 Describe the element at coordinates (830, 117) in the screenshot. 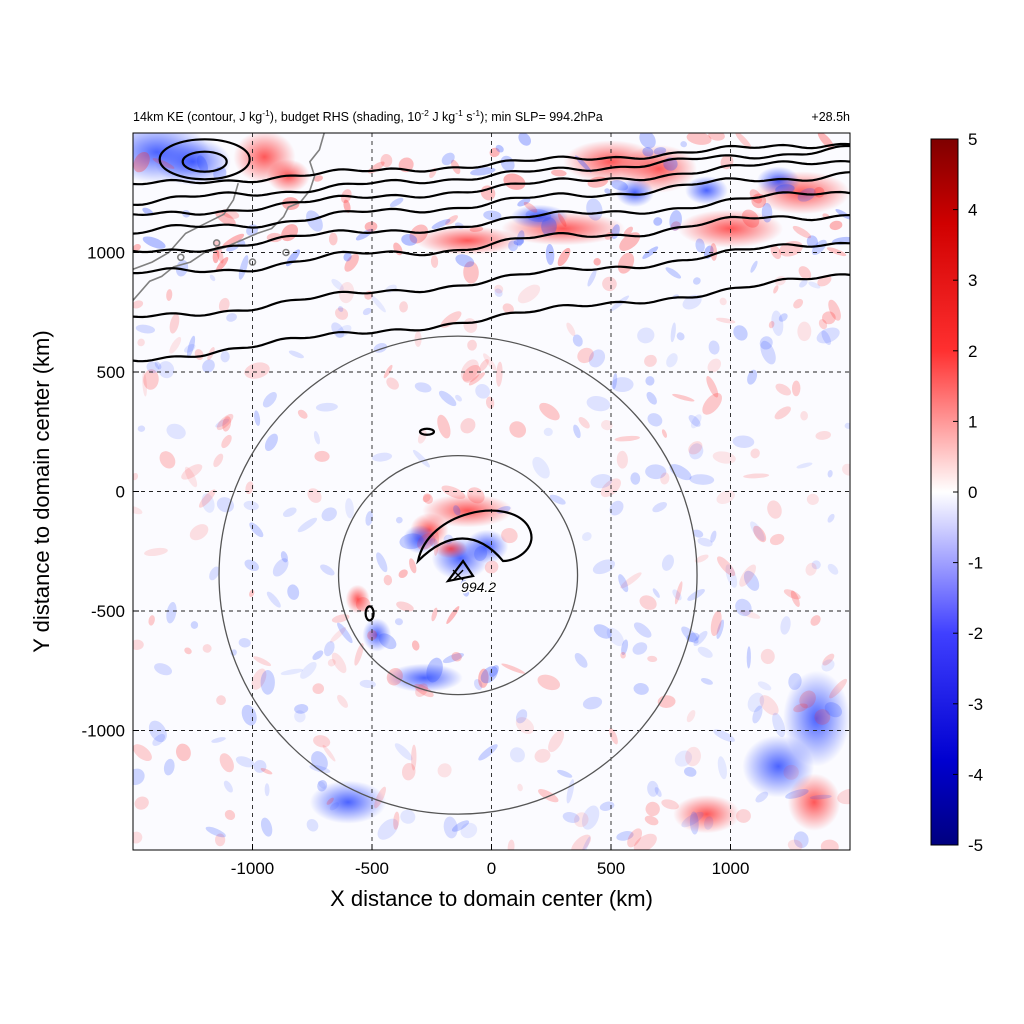

I see `forecast-time: +28.5h` at that location.